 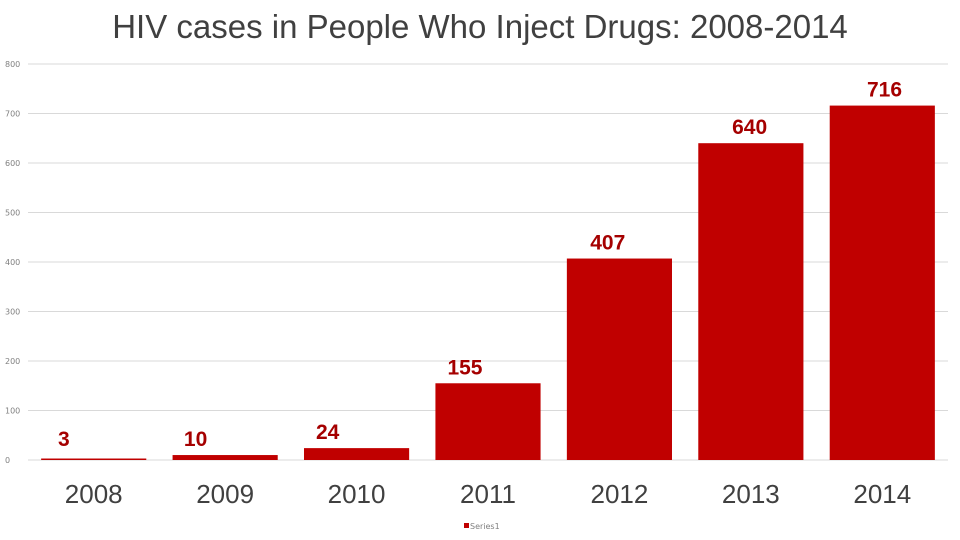 I want to click on y-tick-label: 200, so click(x=12, y=361).